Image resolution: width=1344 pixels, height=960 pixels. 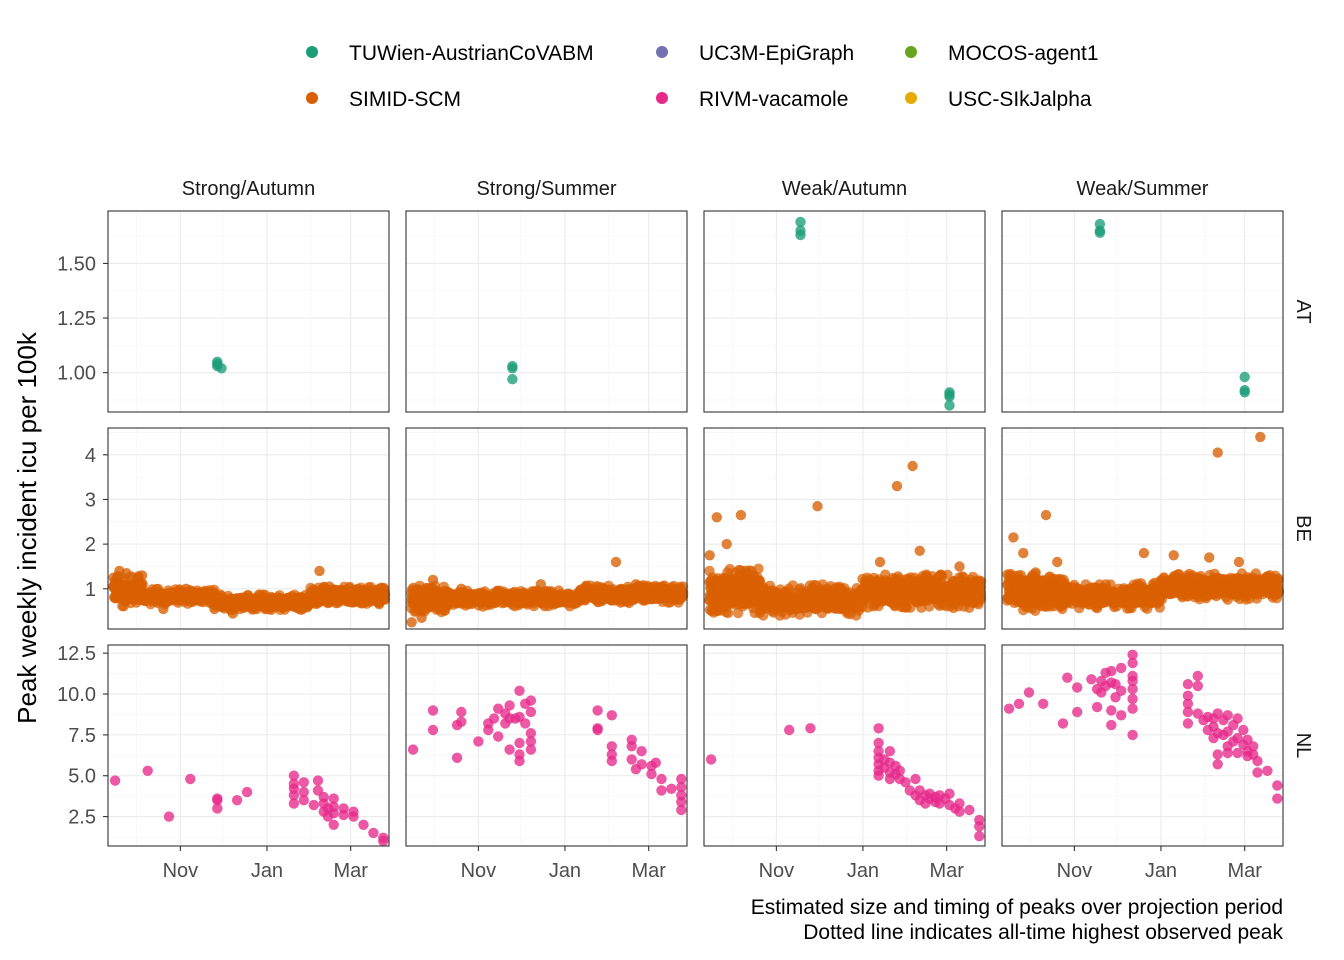 I want to click on legend-label-3: SIMID-SCM, so click(x=405, y=99).